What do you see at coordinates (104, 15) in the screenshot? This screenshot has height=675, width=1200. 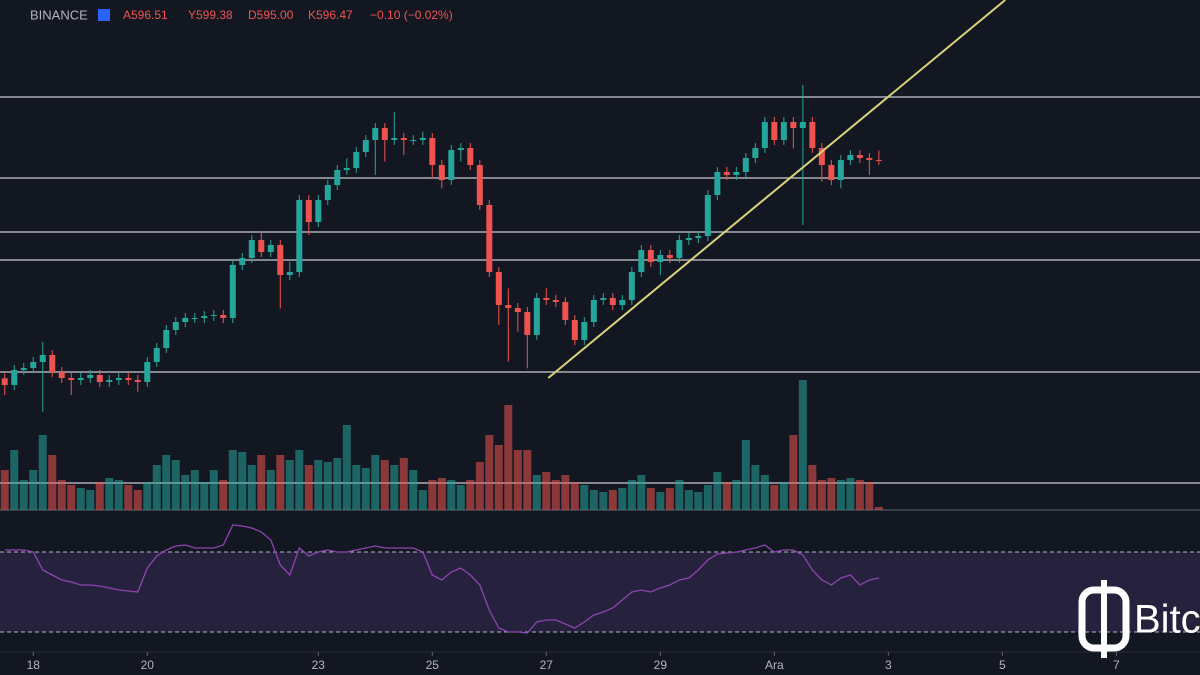 I see `symbol-icon` at bounding box center [104, 15].